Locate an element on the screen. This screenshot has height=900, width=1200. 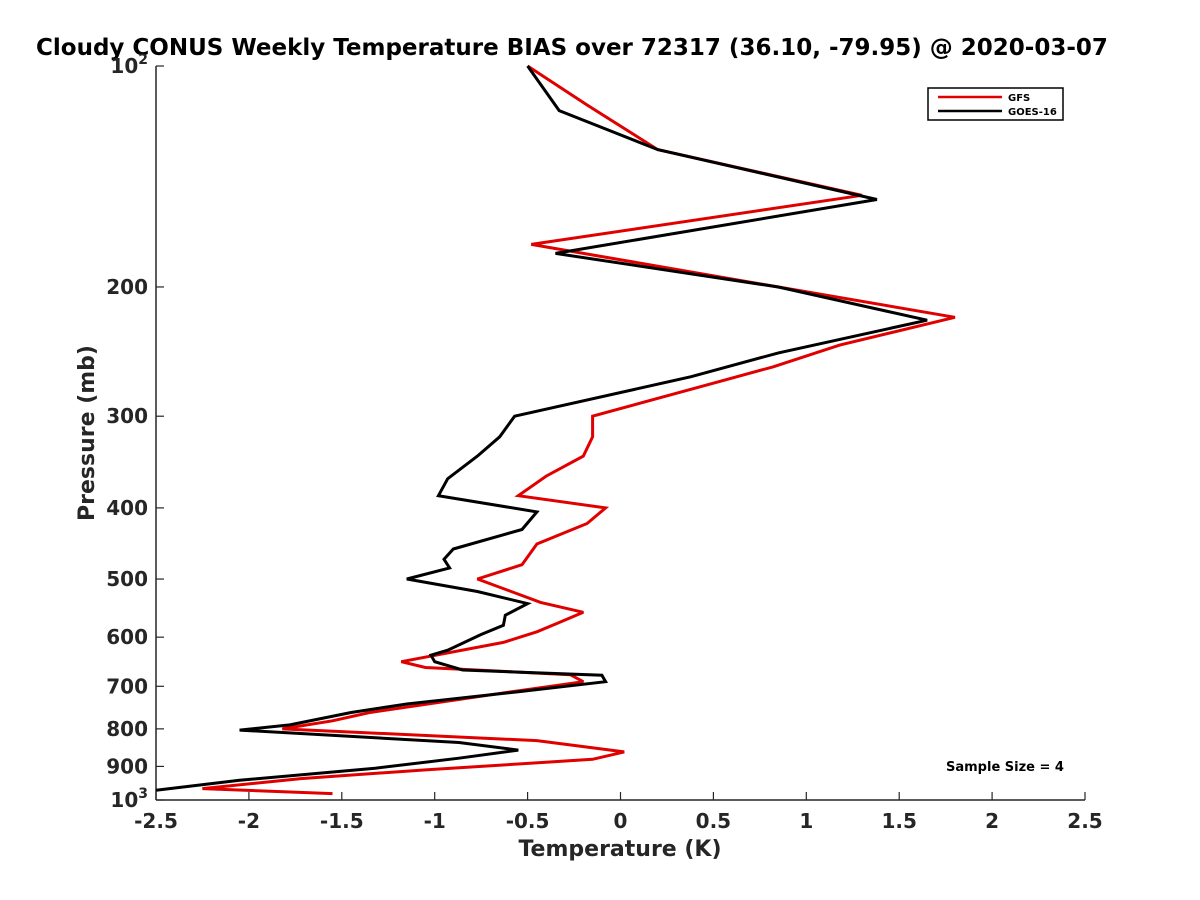
x-tick-label: 0 is located at coordinates (621, 821).